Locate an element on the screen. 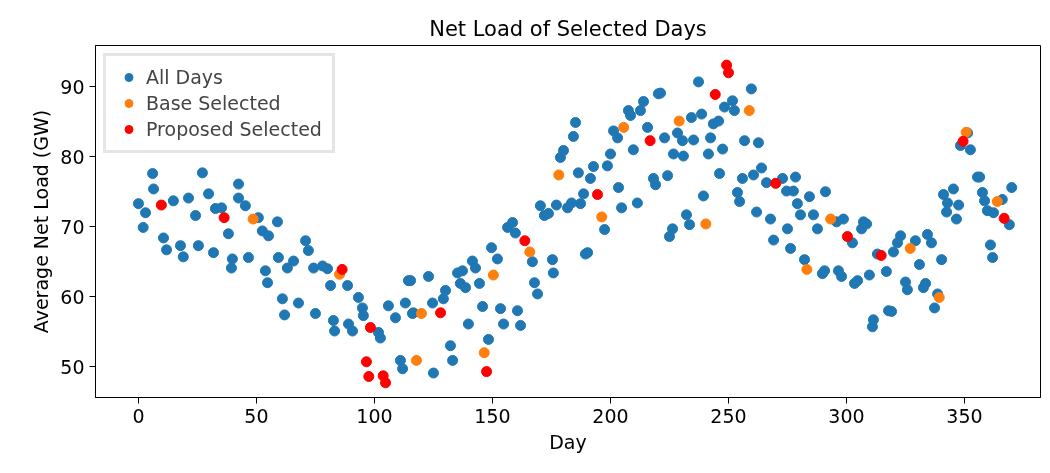 Image resolution: width=1050 pixels, height=473 pixels. x-tick-label: 250 is located at coordinates (728, 415).